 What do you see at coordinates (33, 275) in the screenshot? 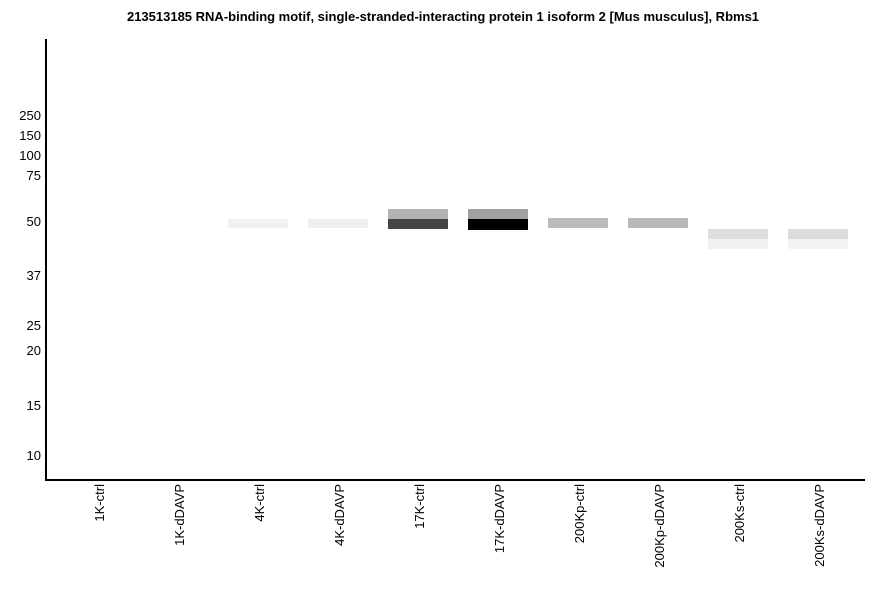
I see `y-tick-label: 37` at bounding box center [33, 275].